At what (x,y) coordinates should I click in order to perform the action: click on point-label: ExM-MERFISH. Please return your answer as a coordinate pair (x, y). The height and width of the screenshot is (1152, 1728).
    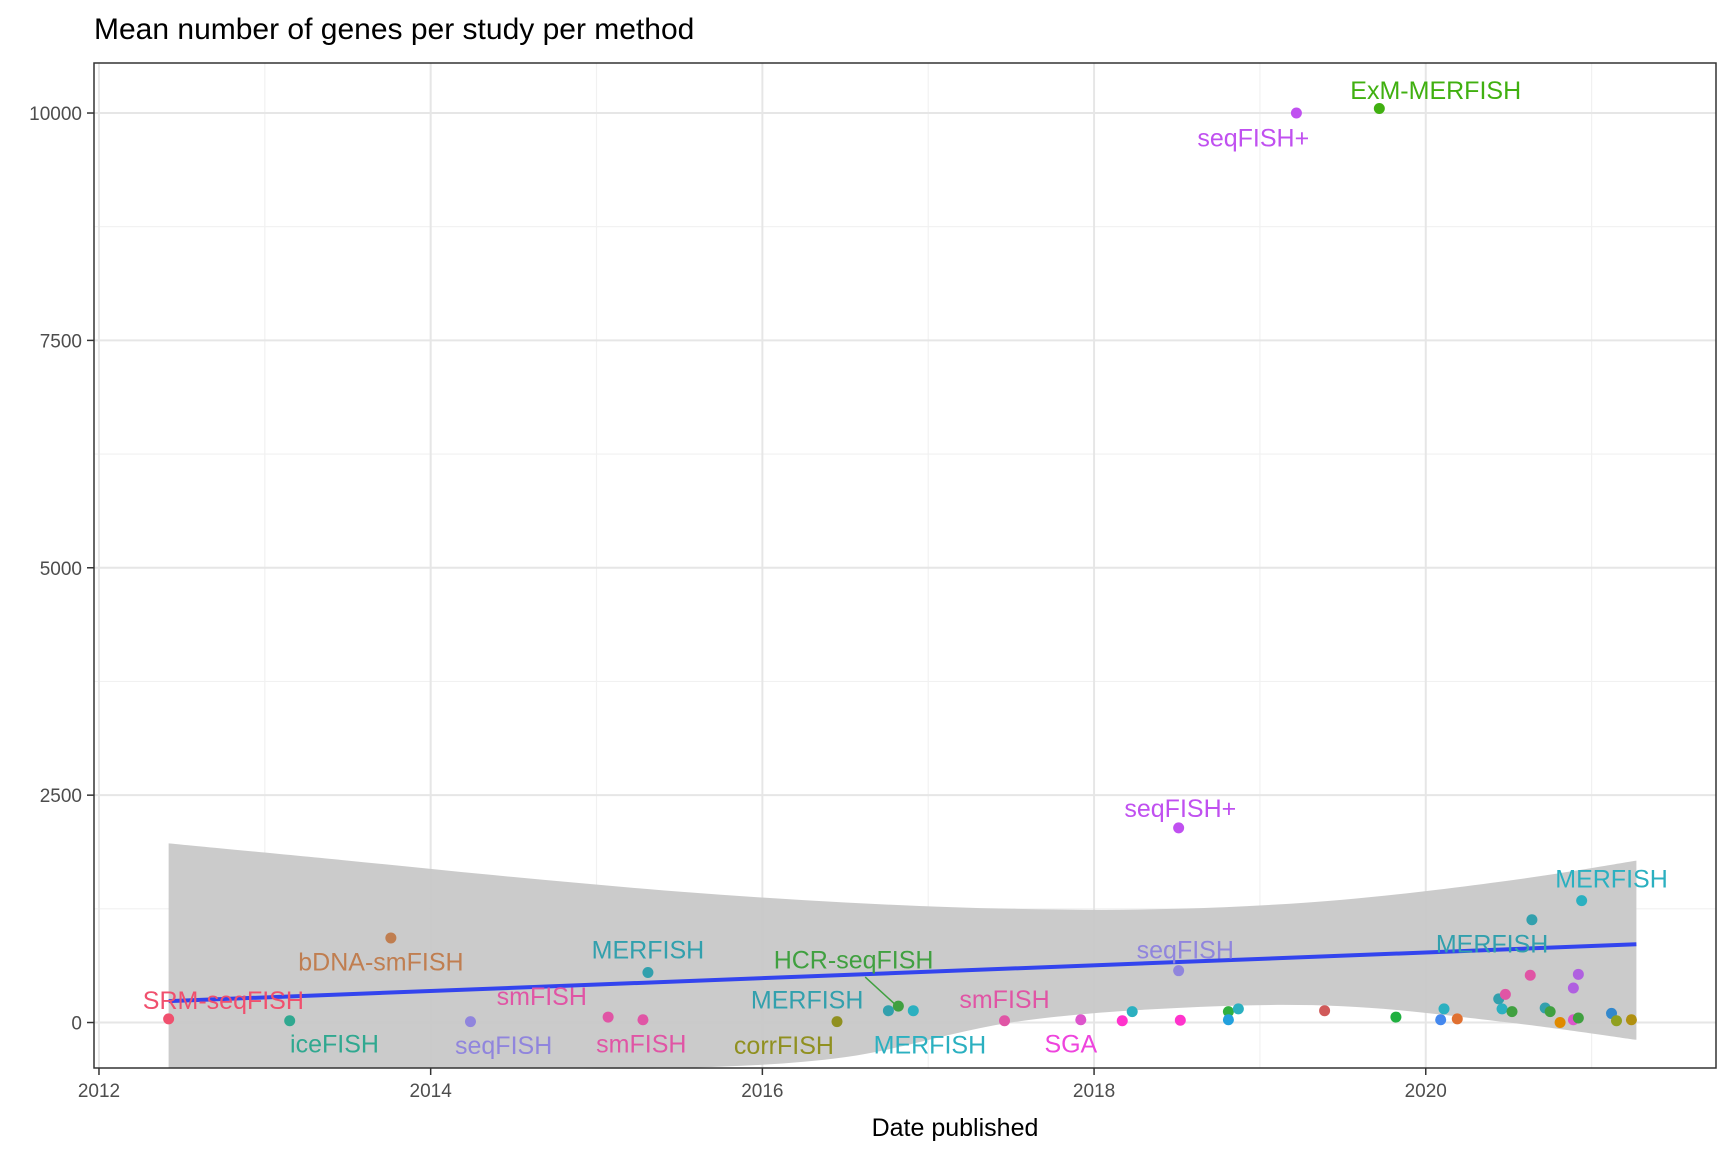
    Looking at the image, I should click on (1435, 91).